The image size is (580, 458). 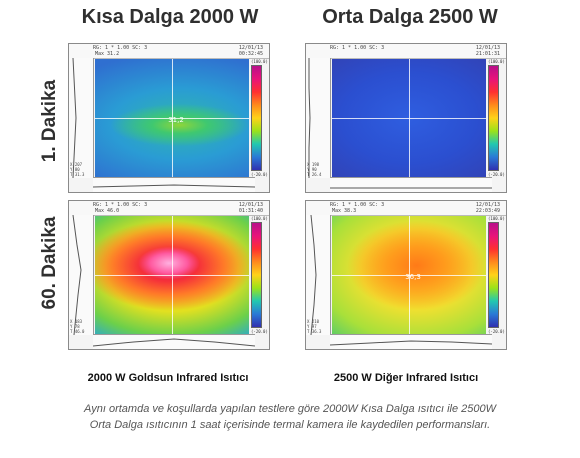 I want to click on cursor-readout: X 183 Y 78 T 46.0, so click(x=77, y=326).